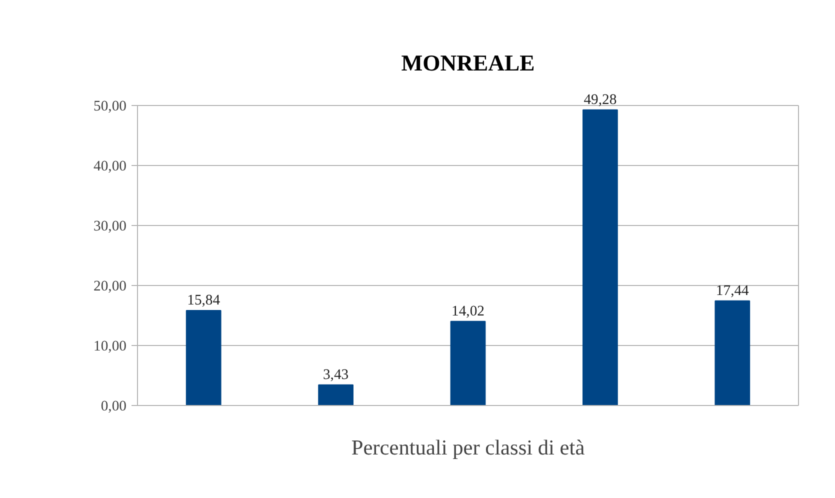 This screenshot has width=835, height=498. I want to click on data-label: 17,44, so click(733, 290).